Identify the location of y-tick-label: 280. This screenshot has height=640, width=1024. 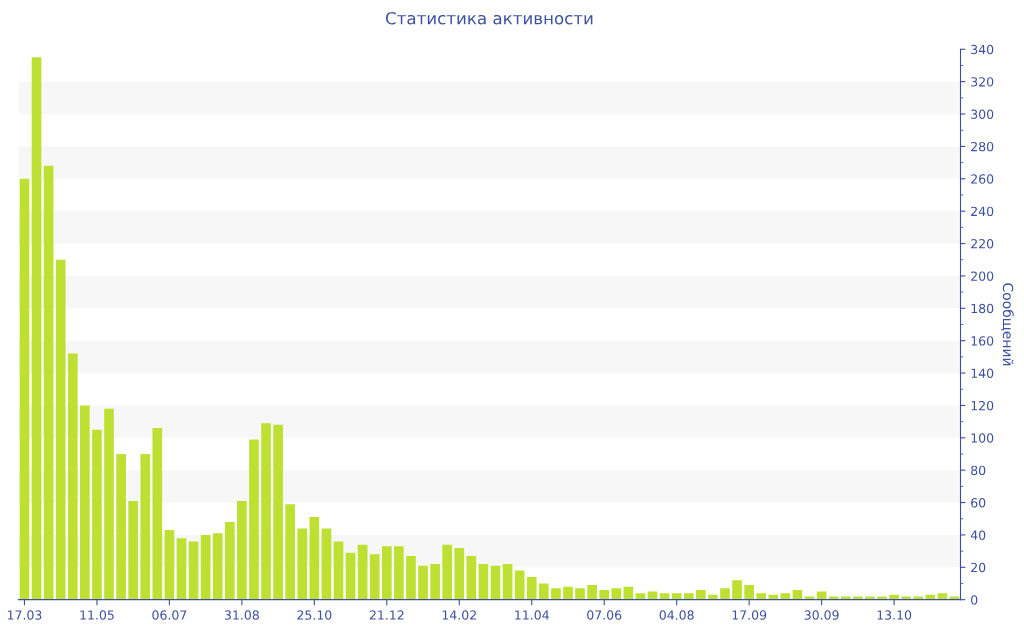
(982, 146).